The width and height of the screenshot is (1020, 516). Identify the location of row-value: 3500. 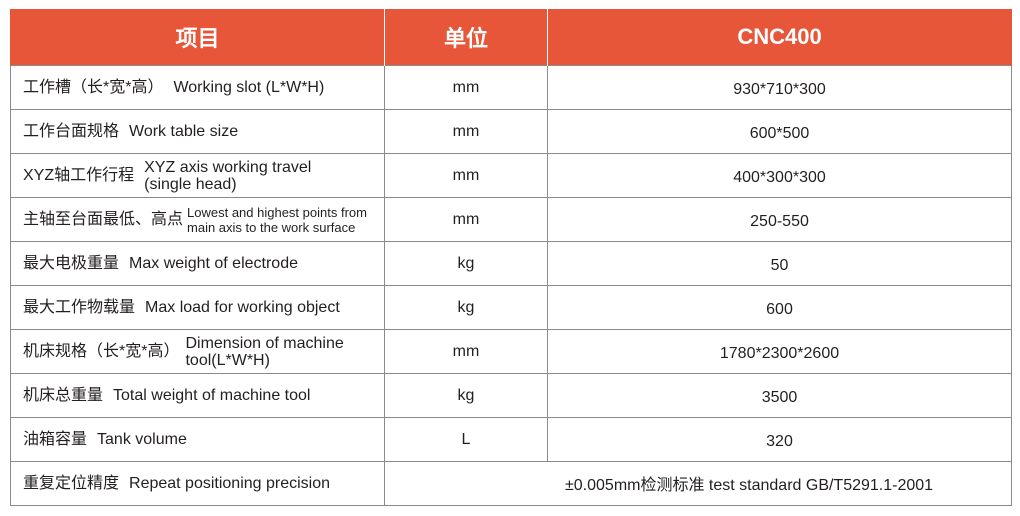
(779, 395).